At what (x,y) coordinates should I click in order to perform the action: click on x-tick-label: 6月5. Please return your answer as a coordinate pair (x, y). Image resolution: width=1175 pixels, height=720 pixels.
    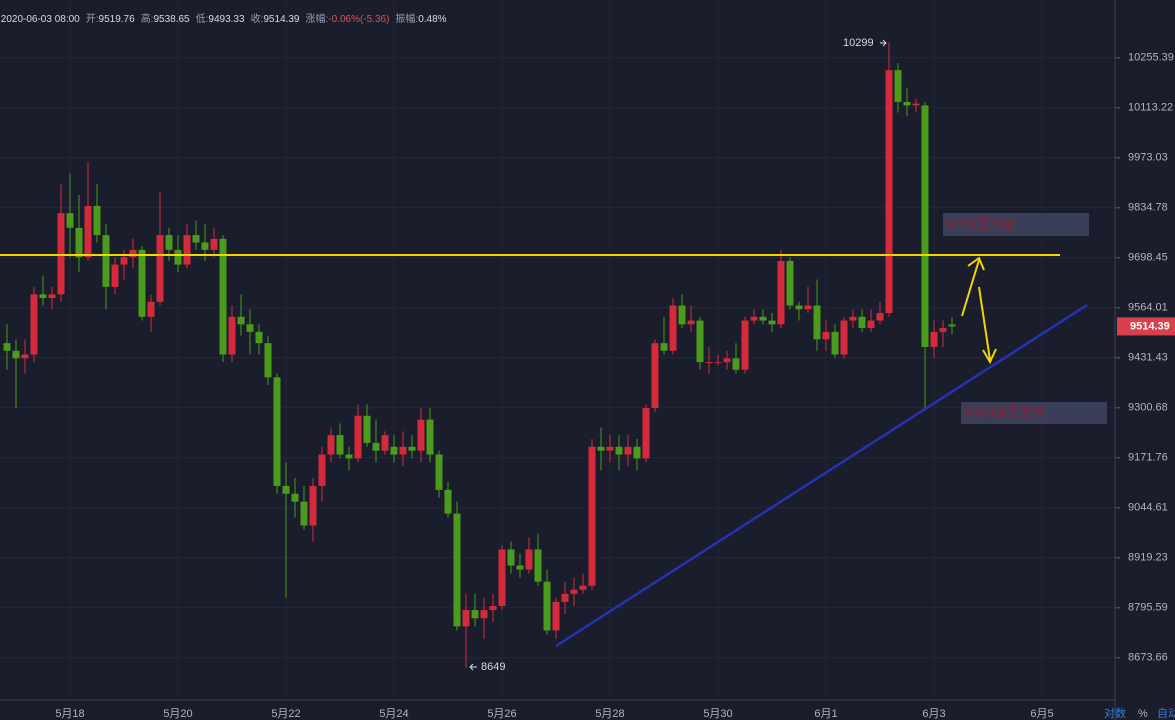
    Looking at the image, I should click on (1041, 714).